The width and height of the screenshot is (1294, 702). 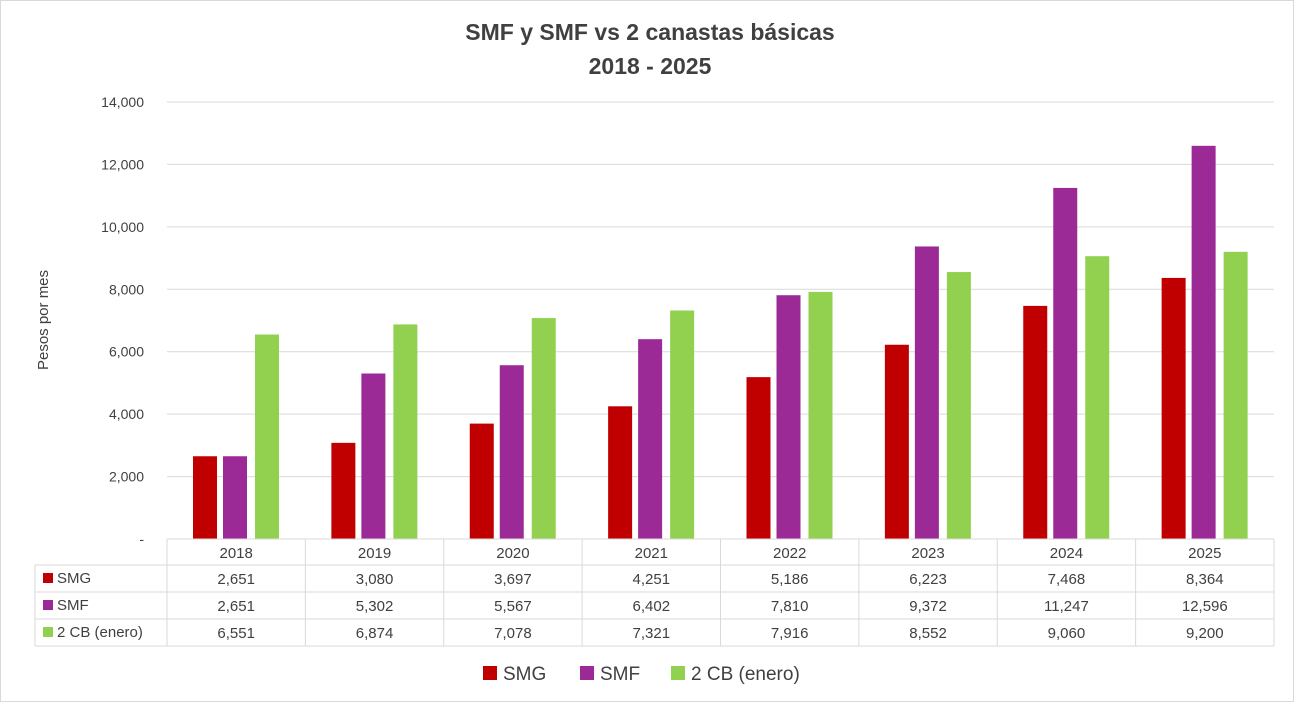 What do you see at coordinates (652, 579) in the screenshot?
I see `table-cell: 4,251` at bounding box center [652, 579].